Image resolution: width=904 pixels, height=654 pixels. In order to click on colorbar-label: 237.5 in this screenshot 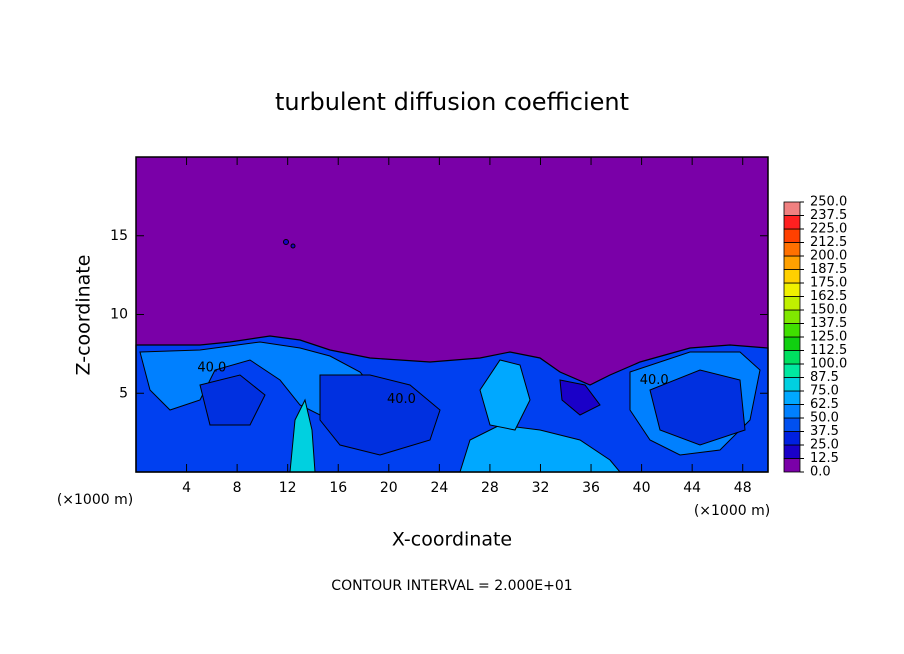, I will do `click(828, 215)`.